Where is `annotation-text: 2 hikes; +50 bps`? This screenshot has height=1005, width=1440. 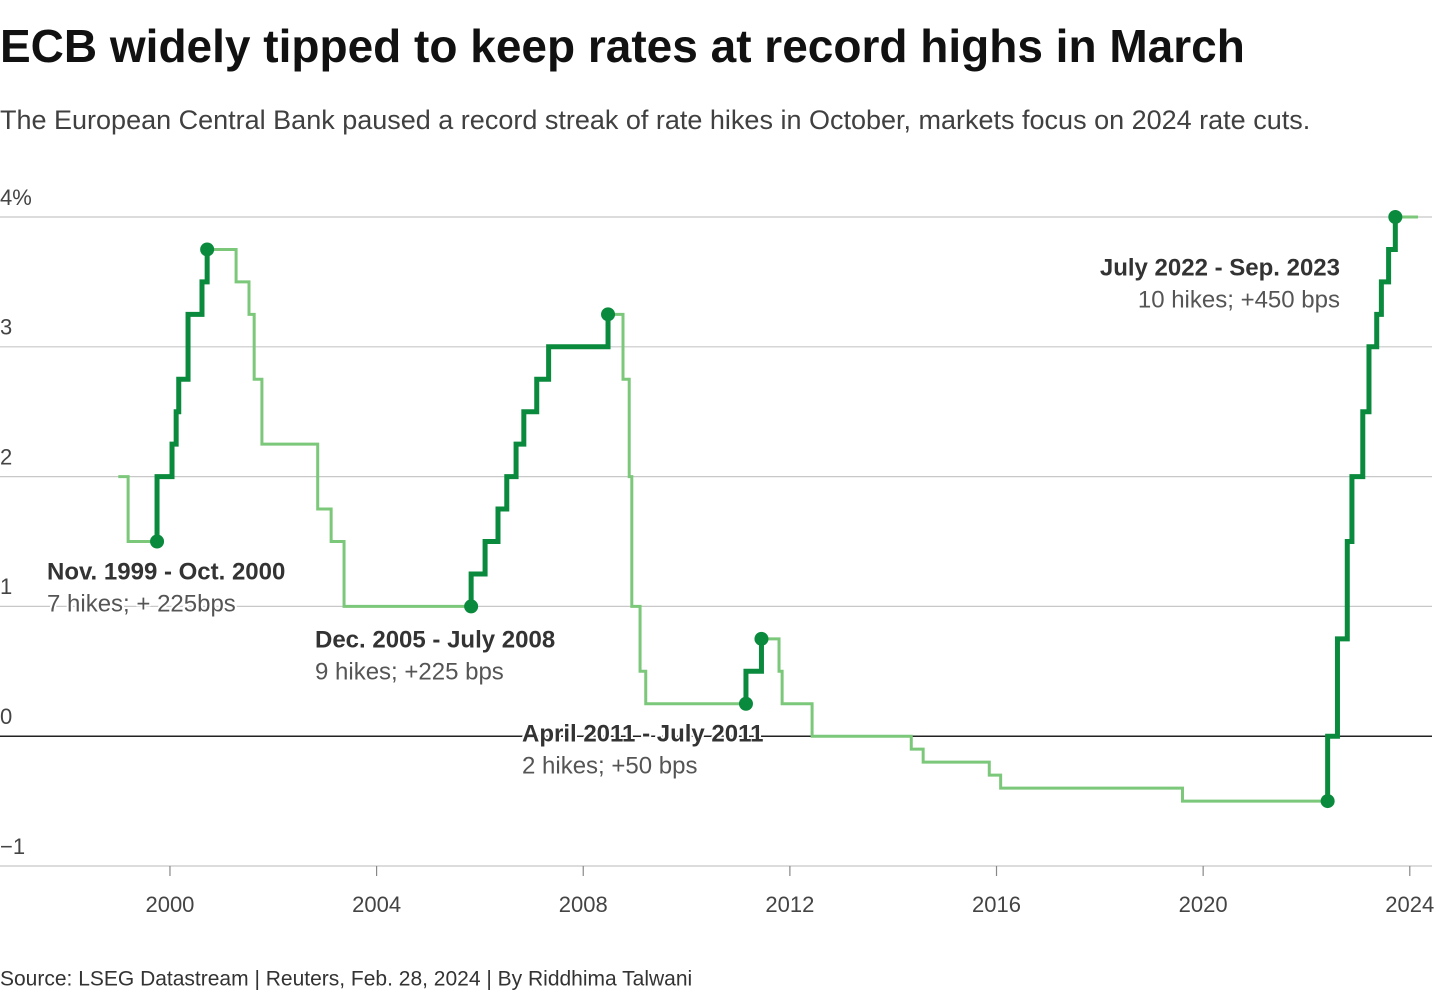 annotation-text: 2 hikes; +50 bps is located at coordinates (609, 765).